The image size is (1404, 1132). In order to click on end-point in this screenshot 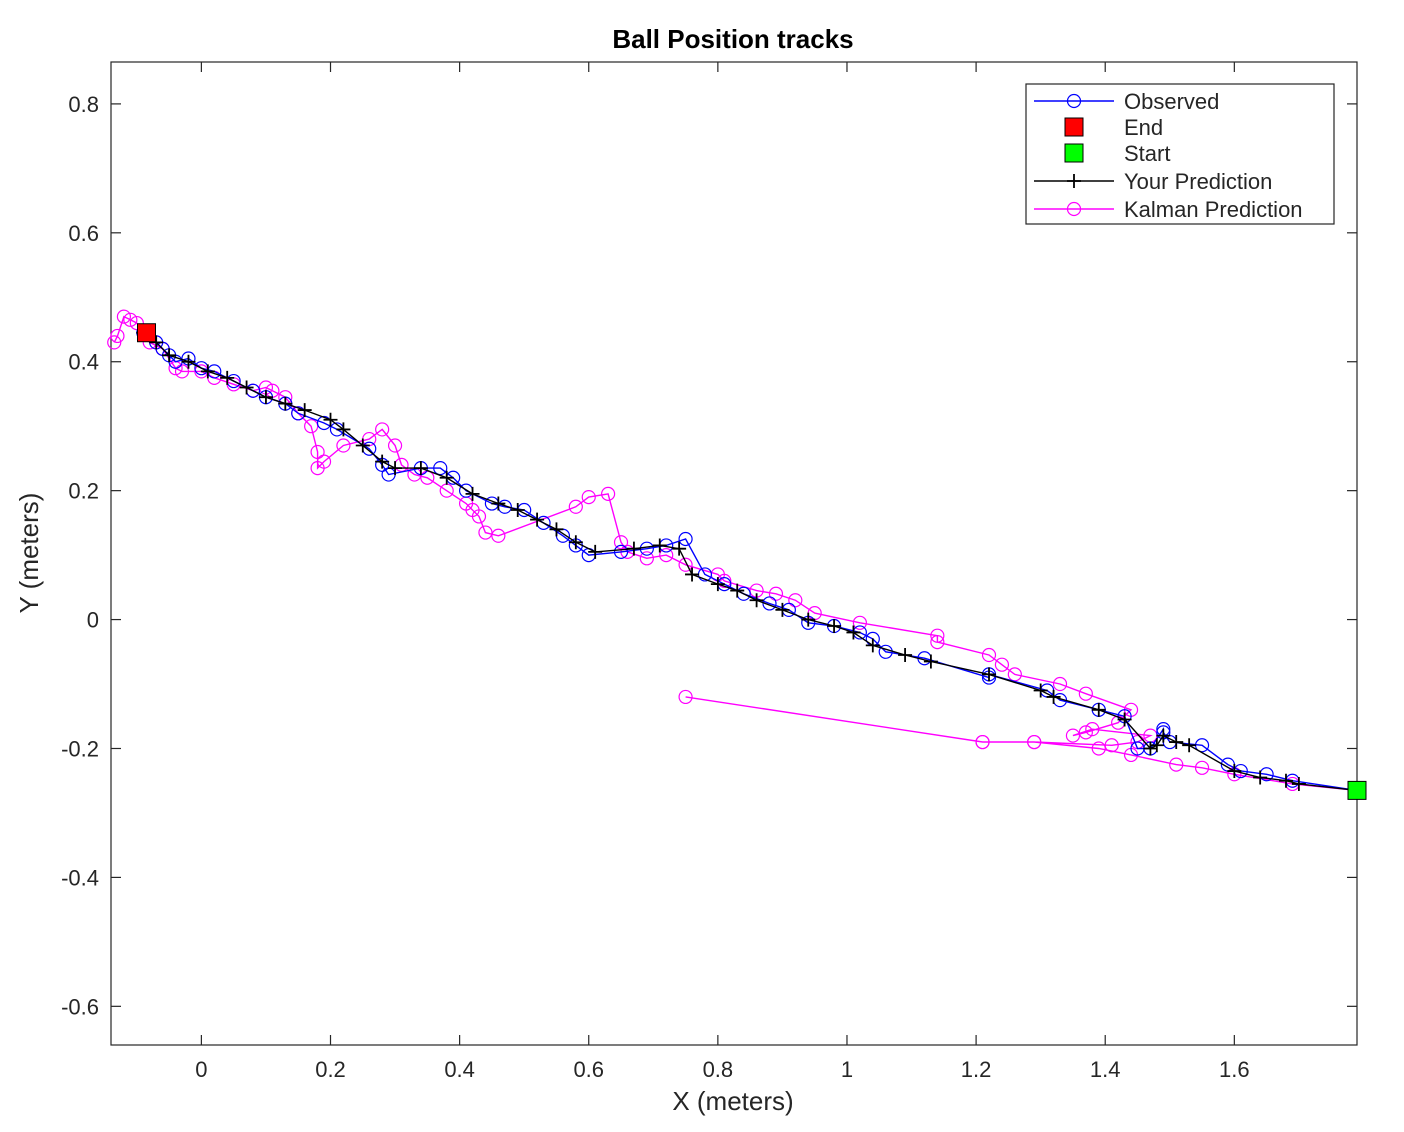, I will do `click(147, 333)`.